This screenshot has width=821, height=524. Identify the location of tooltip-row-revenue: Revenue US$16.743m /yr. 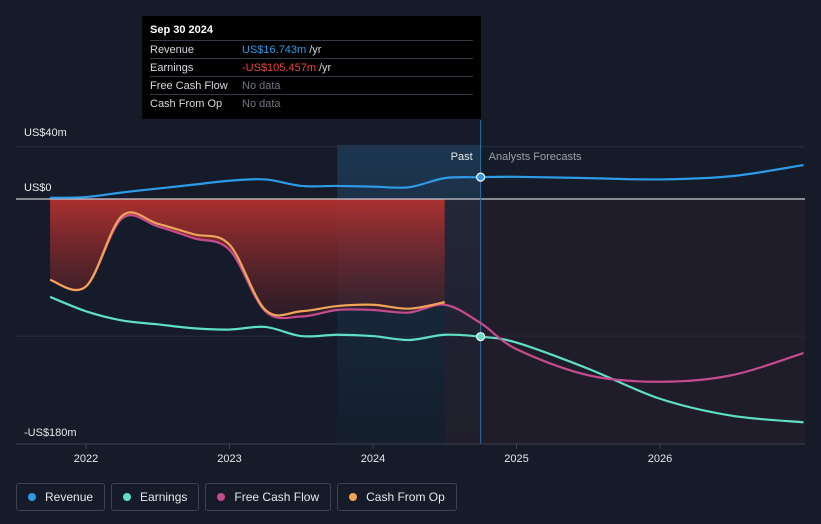
(311, 49).